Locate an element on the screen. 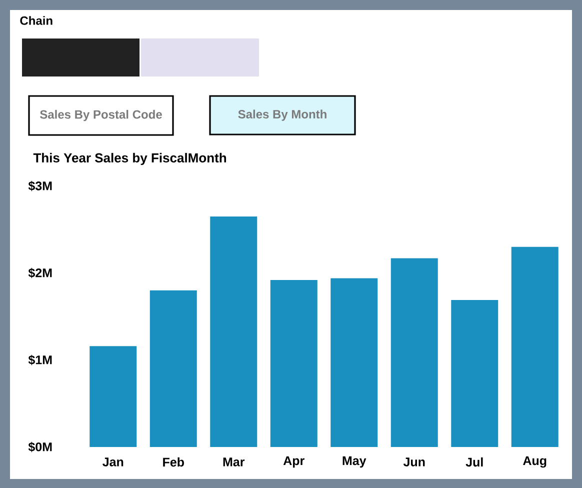 This screenshot has width=582, height=488. x-tick-label: May is located at coordinates (354, 462).